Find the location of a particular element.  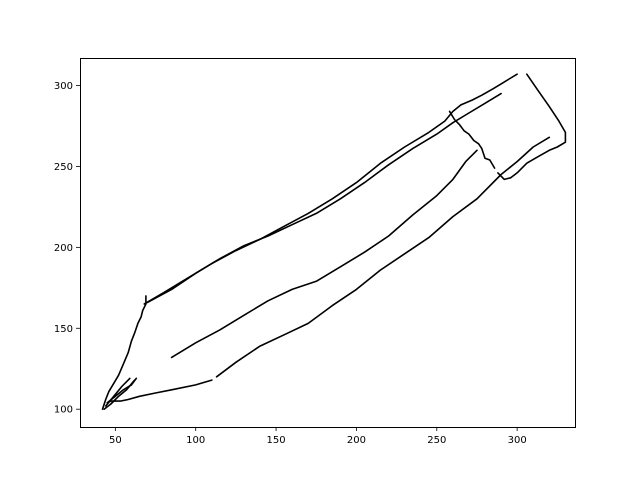

x-axis: 50 100 150 200 250 300 is located at coordinates (318, 436).